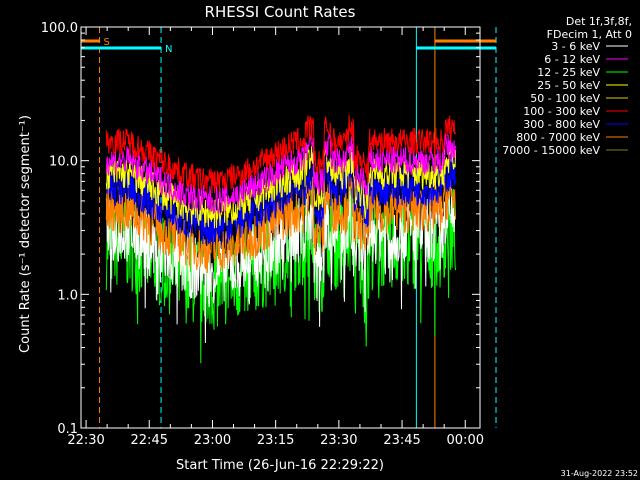 The image size is (640, 480). Describe the element at coordinates (280, 12) in the screenshot. I see `chart-title: RHESSI Count Rates` at that location.